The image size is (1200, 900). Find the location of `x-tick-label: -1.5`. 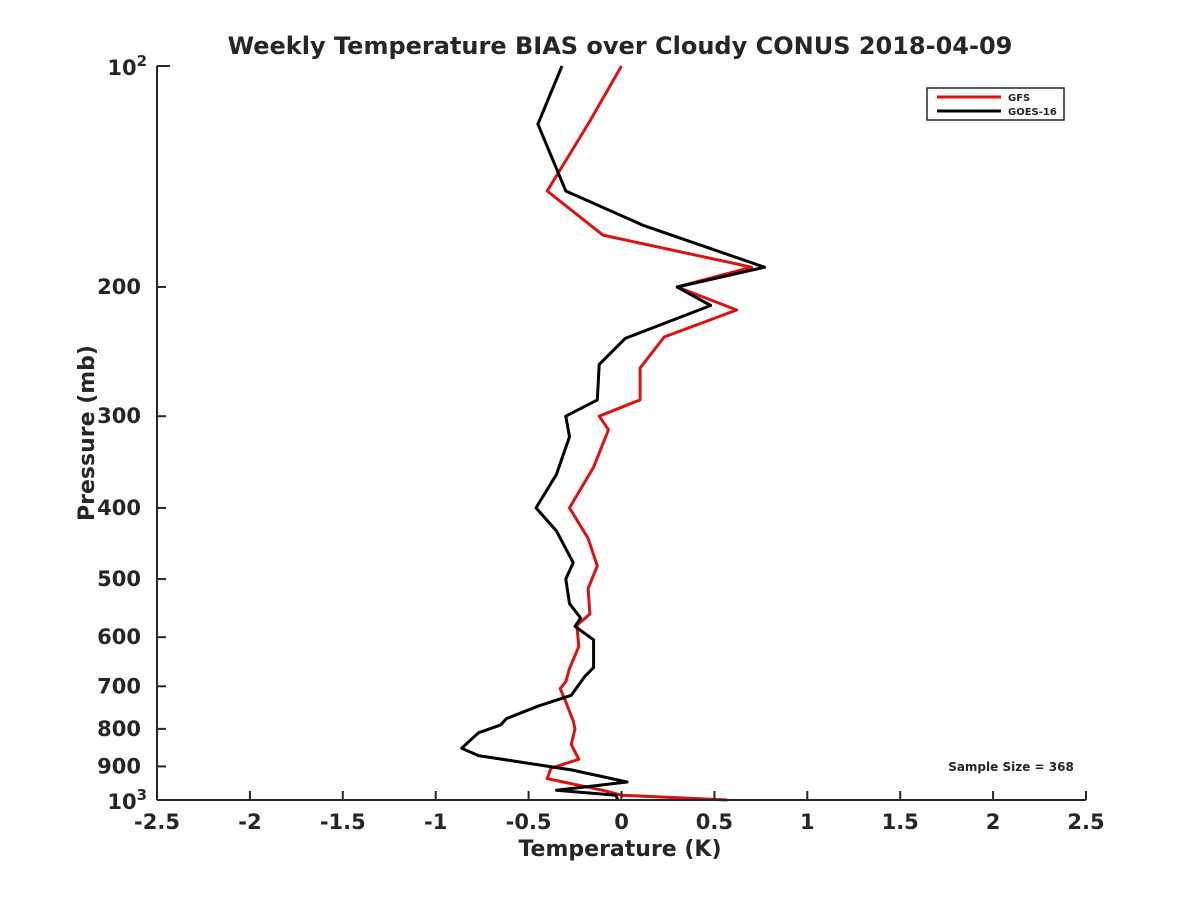

x-tick-label: -1.5 is located at coordinates (343, 822).